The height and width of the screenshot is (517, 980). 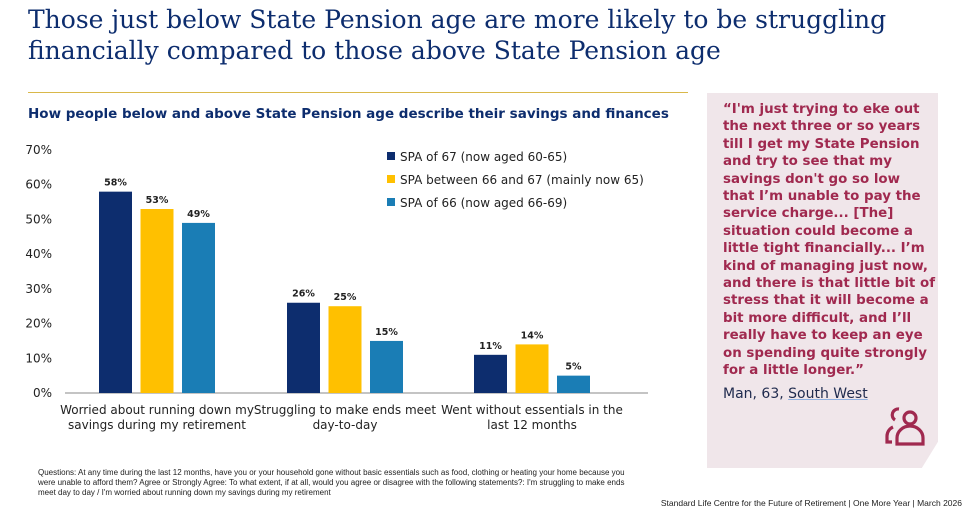 I want to click on legend-label: SPA between 66 and 67 (mainly now 65), so click(x=522, y=180).